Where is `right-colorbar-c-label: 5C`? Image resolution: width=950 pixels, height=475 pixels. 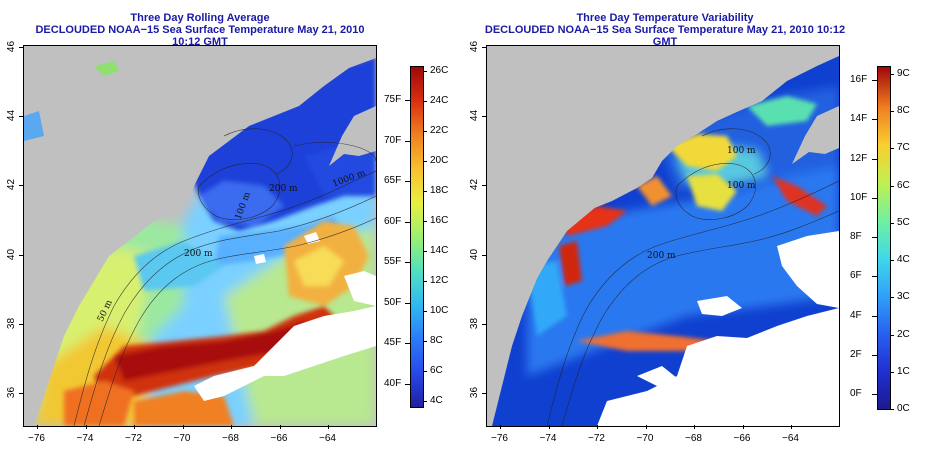 right-colorbar-c-label: 5C is located at coordinates (903, 222).